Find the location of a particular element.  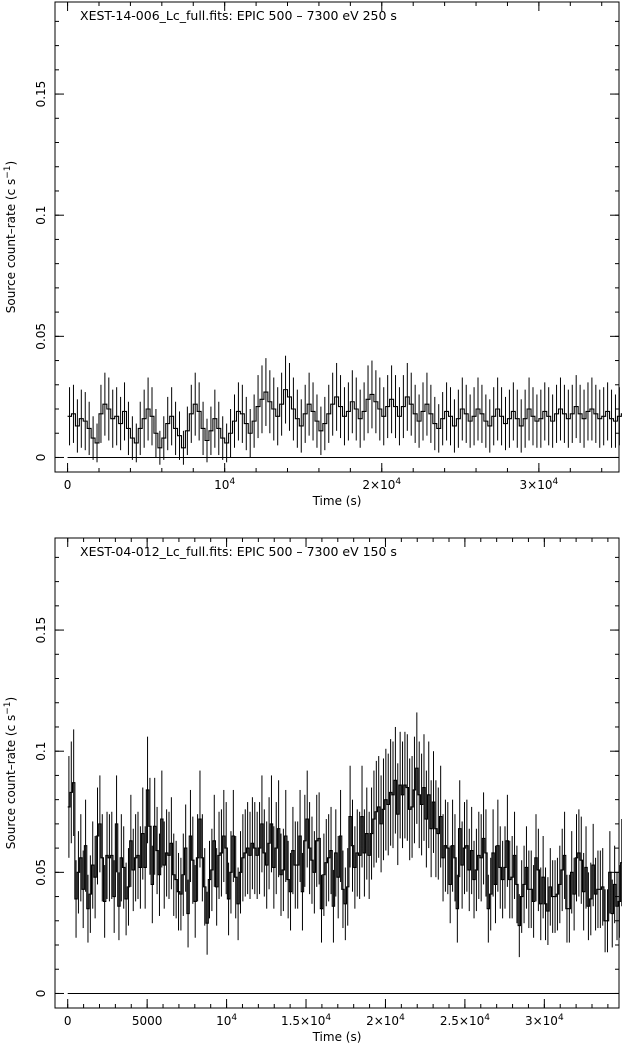

x-tick-label-base: 2.5×10 is located at coordinates (462, 1021).